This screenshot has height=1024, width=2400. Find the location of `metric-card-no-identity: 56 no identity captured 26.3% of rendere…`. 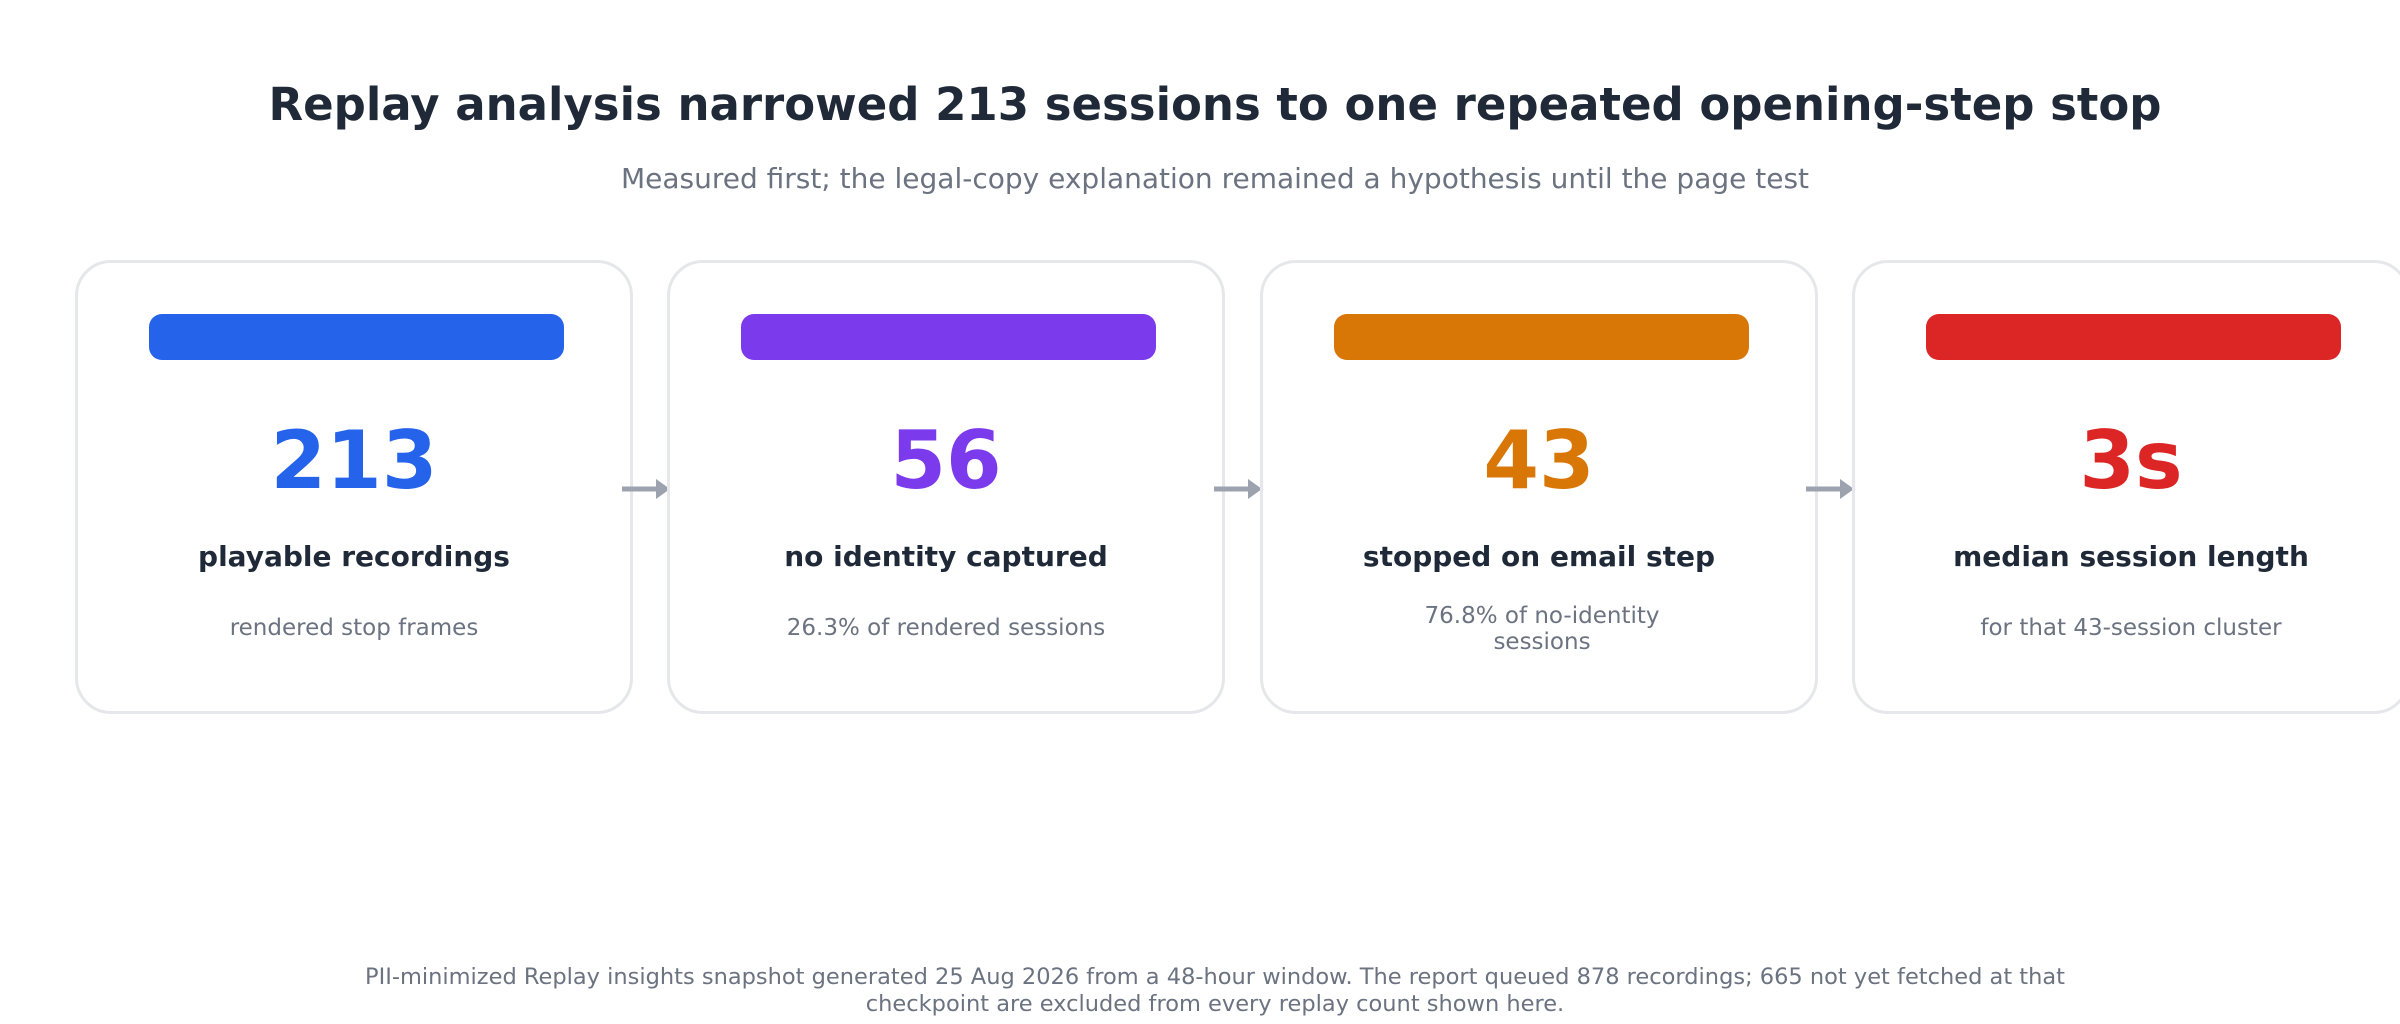

metric-card-no-identity: 56 no identity captured 26.3% of rendere… is located at coordinates (946, 487).